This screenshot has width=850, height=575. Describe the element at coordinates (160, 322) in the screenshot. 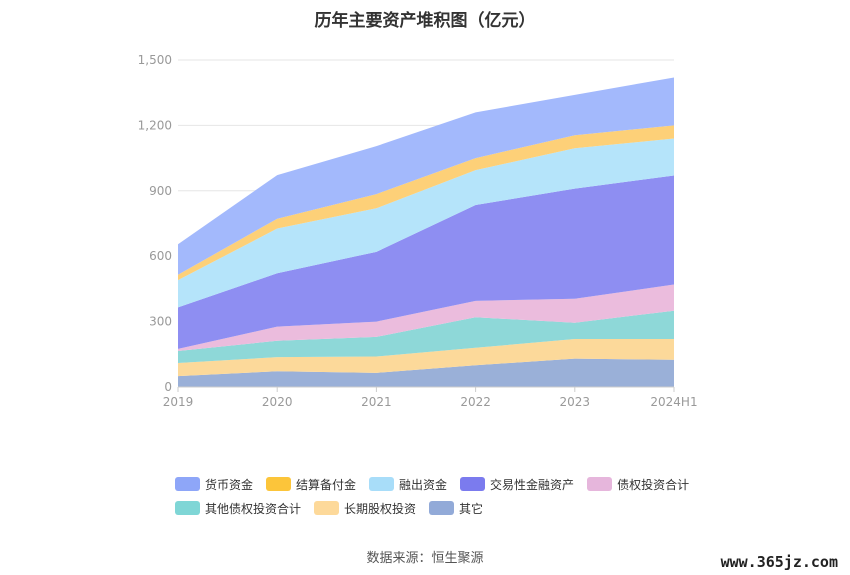

I see `y-tick-label: 300` at that location.